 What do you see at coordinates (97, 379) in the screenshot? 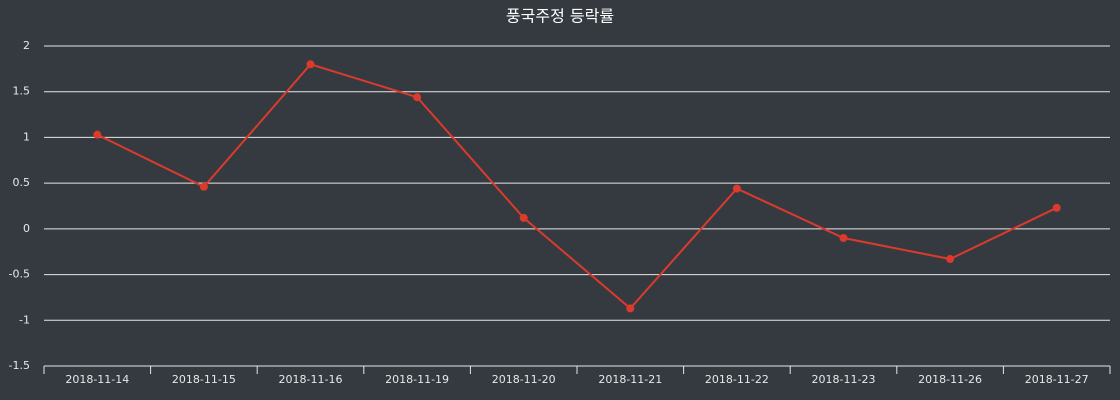
I see `x-tick-label: 2018-11-14` at bounding box center [97, 379].